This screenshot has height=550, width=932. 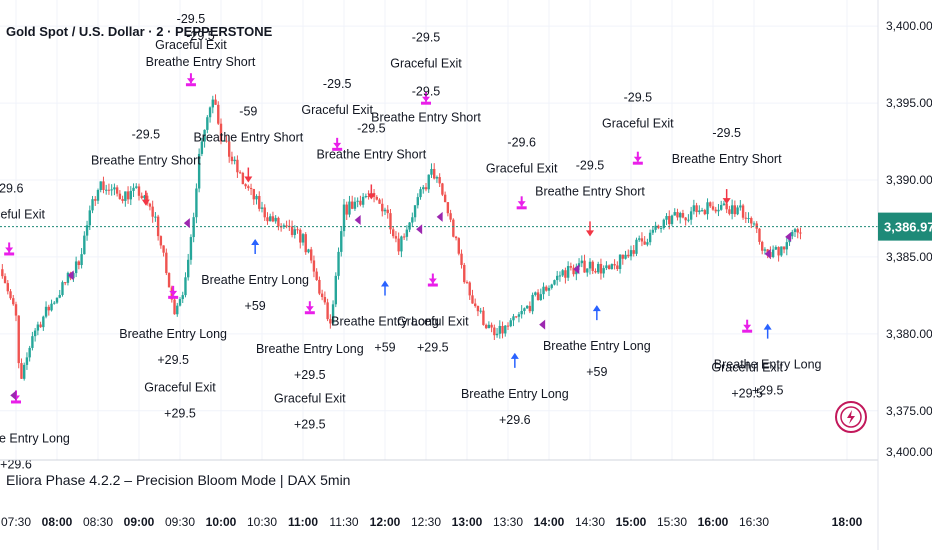 I want to click on time-tick-label: 16:30, so click(x=754, y=522).